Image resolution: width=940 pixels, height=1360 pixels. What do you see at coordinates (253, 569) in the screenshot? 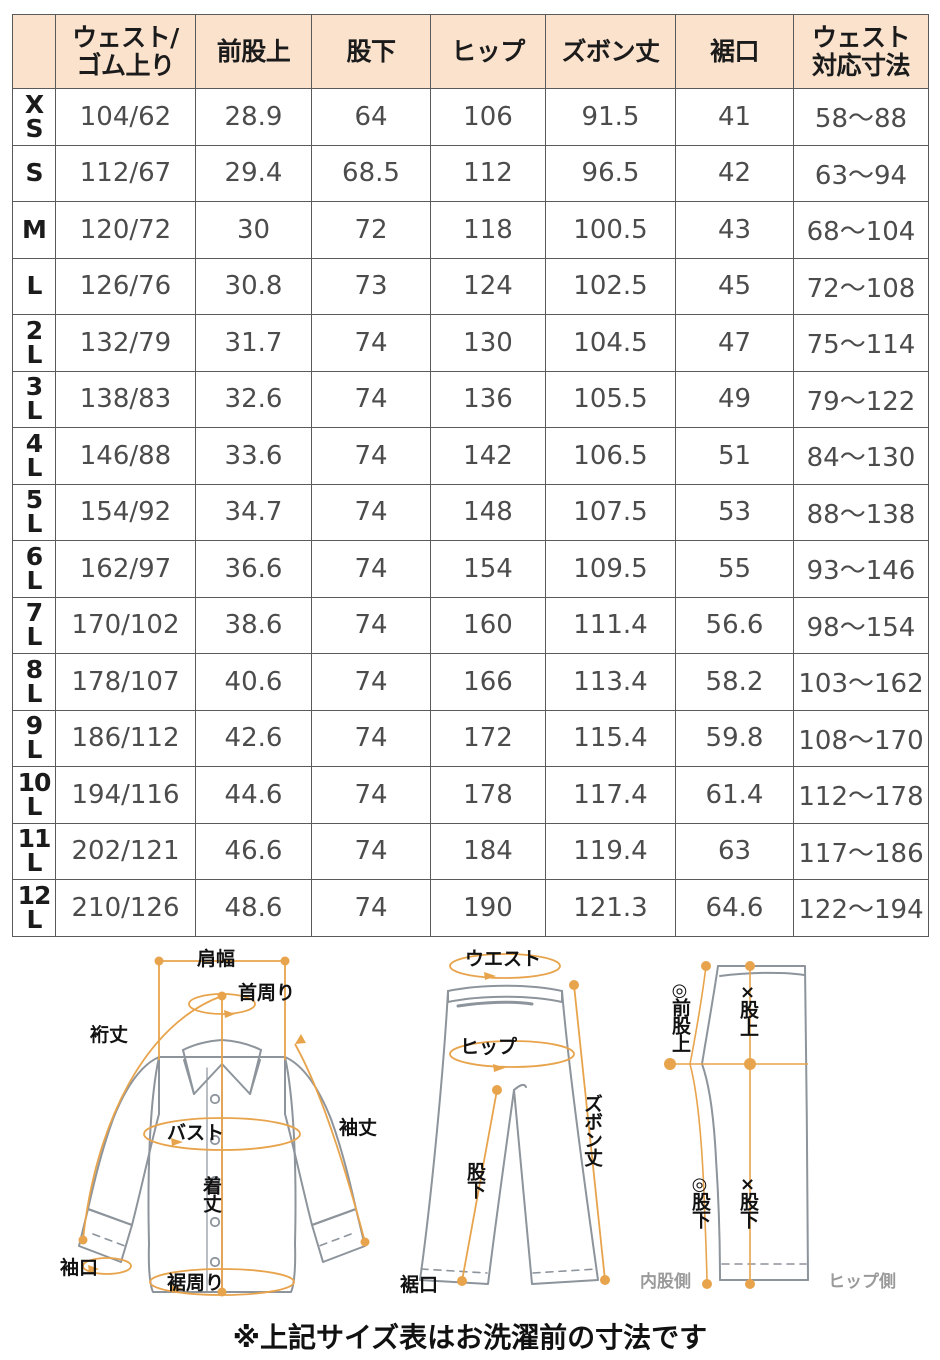
I see `cell-front-rise: 36.6` at bounding box center [253, 569].